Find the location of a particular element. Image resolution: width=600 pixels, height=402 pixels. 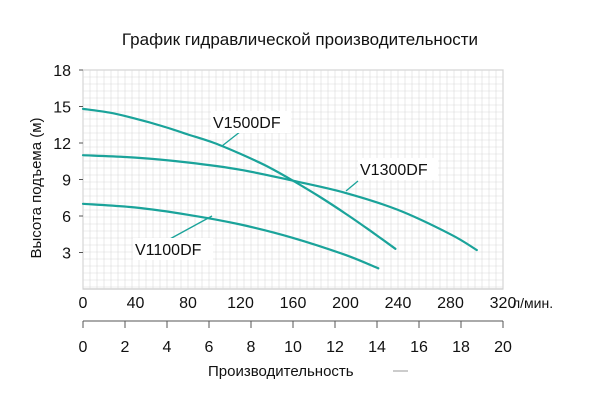

y-tick-label: 9 is located at coordinates (66, 181).